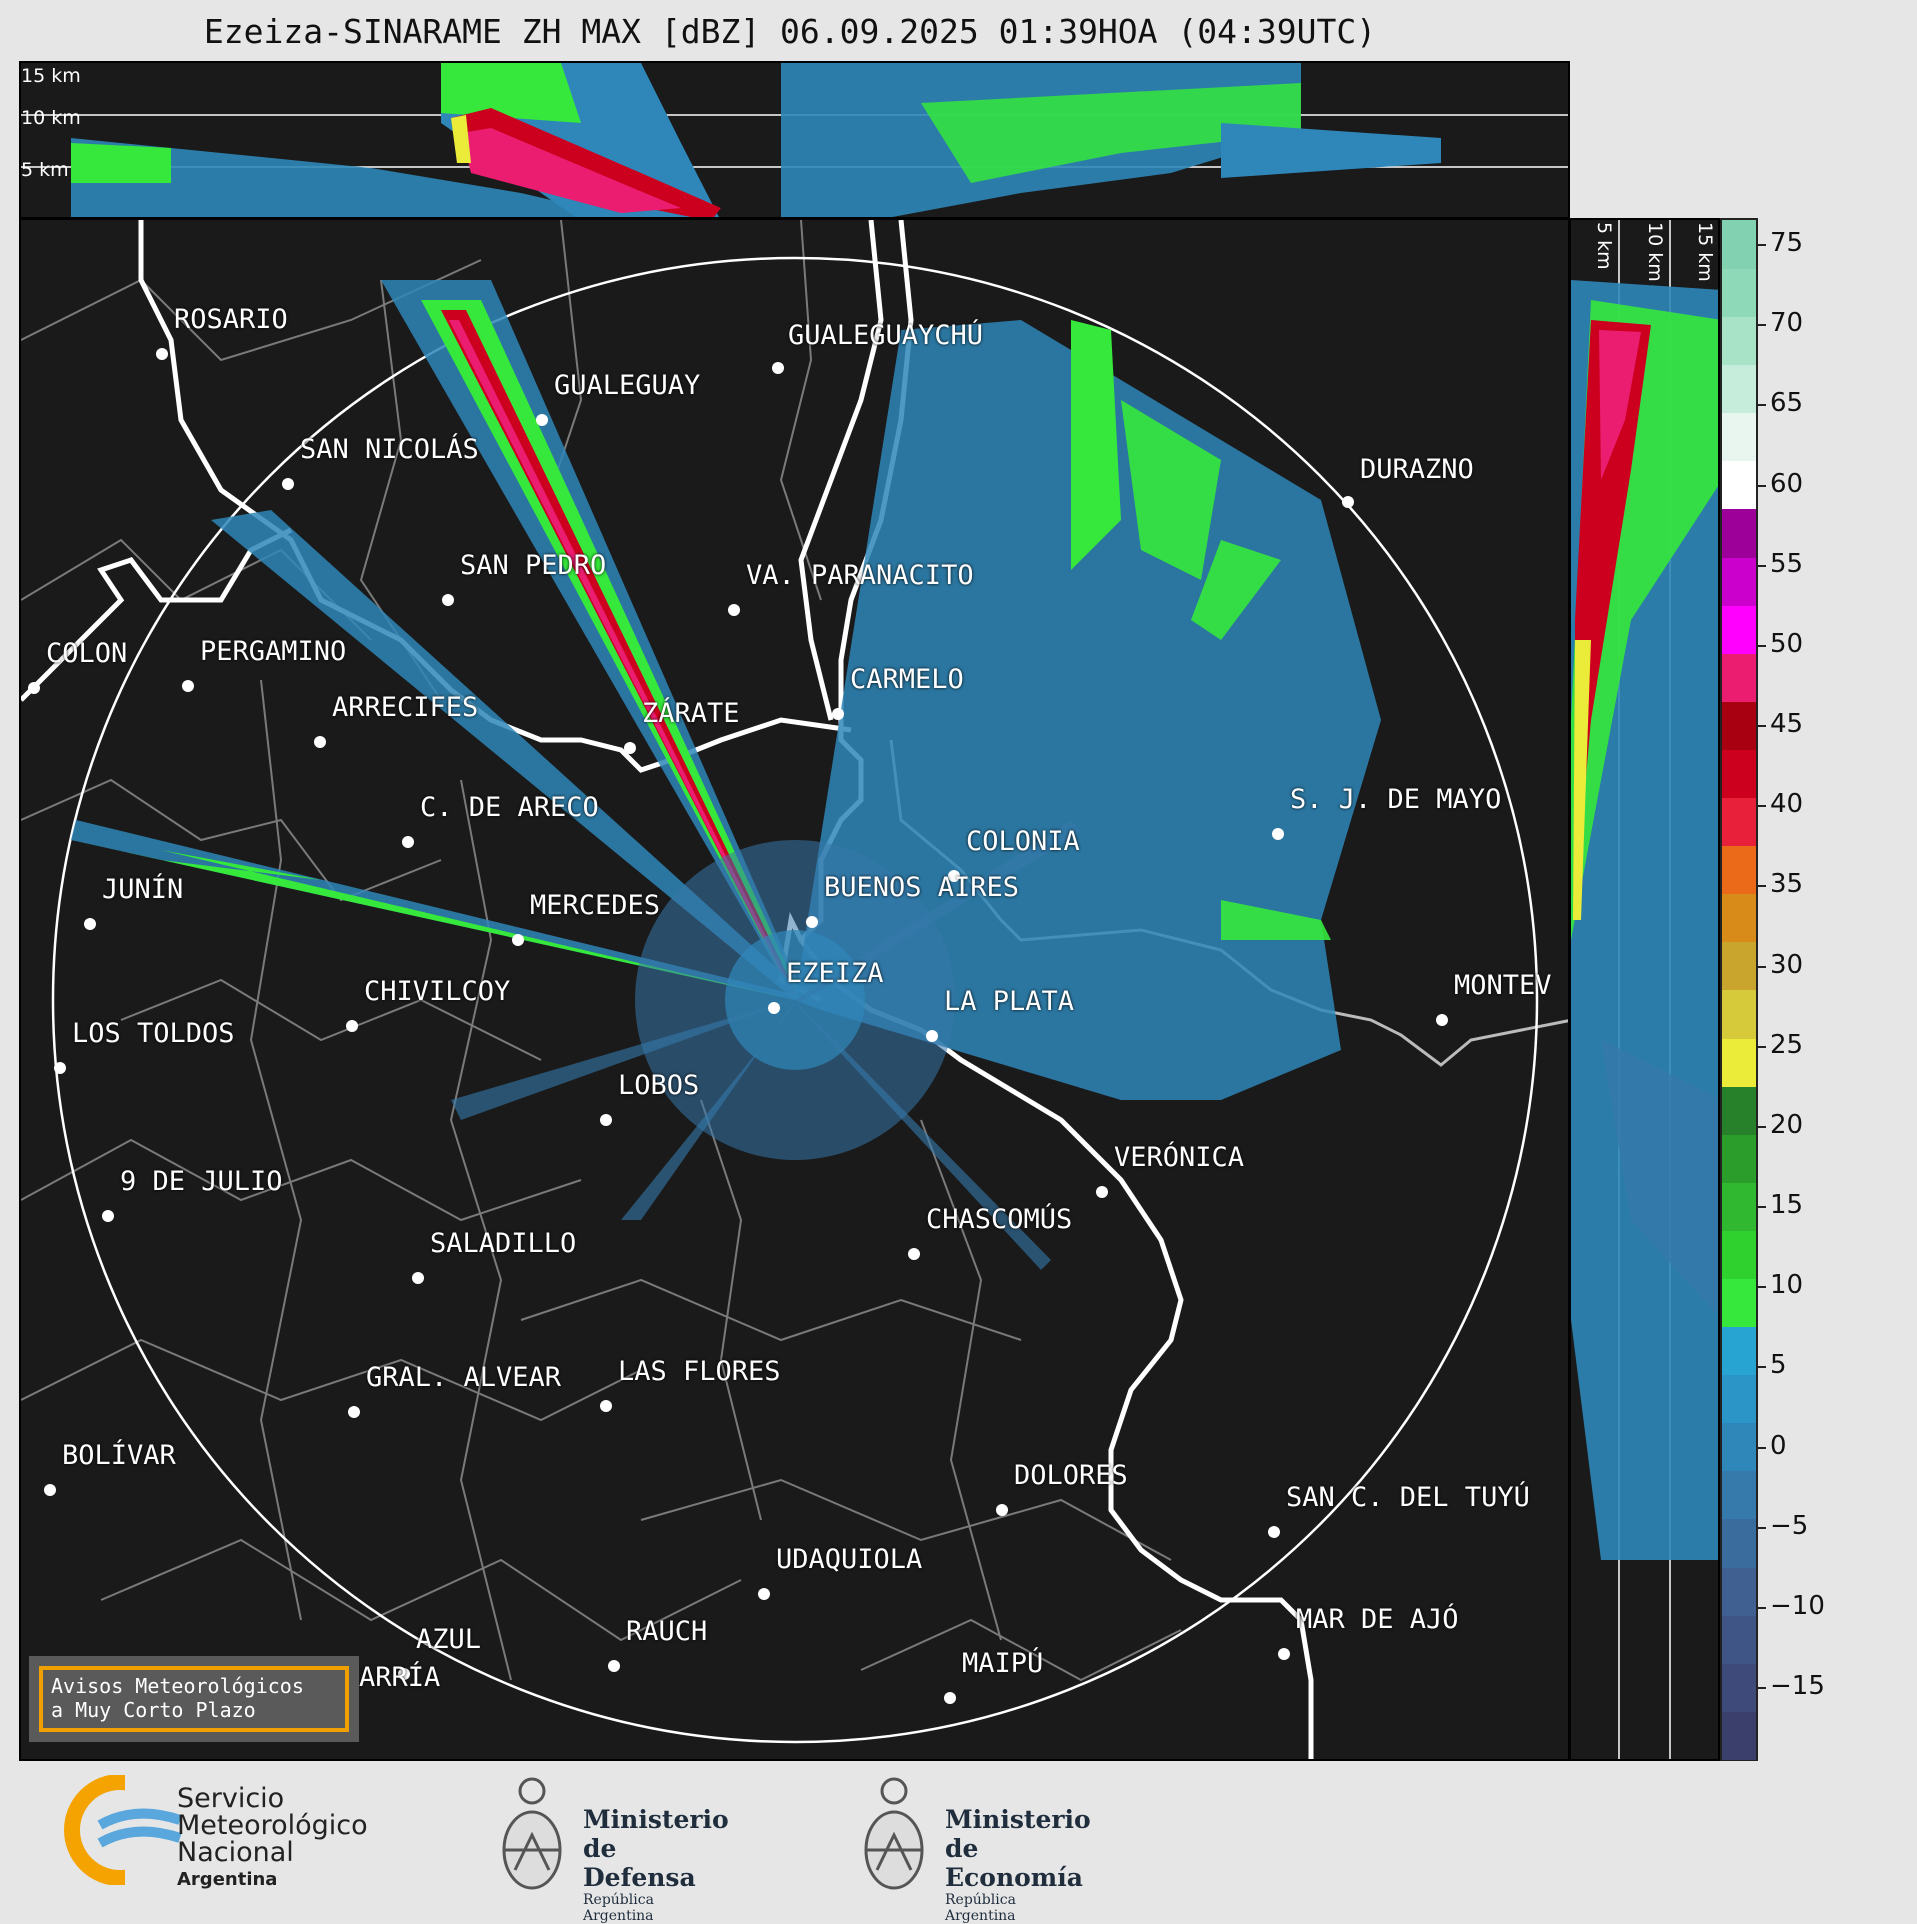 The height and width of the screenshot is (1924, 1917). What do you see at coordinates (999, 1219) in the screenshot?
I see `city-label: CHASCOMÚS` at bounding box center [999, 1219].